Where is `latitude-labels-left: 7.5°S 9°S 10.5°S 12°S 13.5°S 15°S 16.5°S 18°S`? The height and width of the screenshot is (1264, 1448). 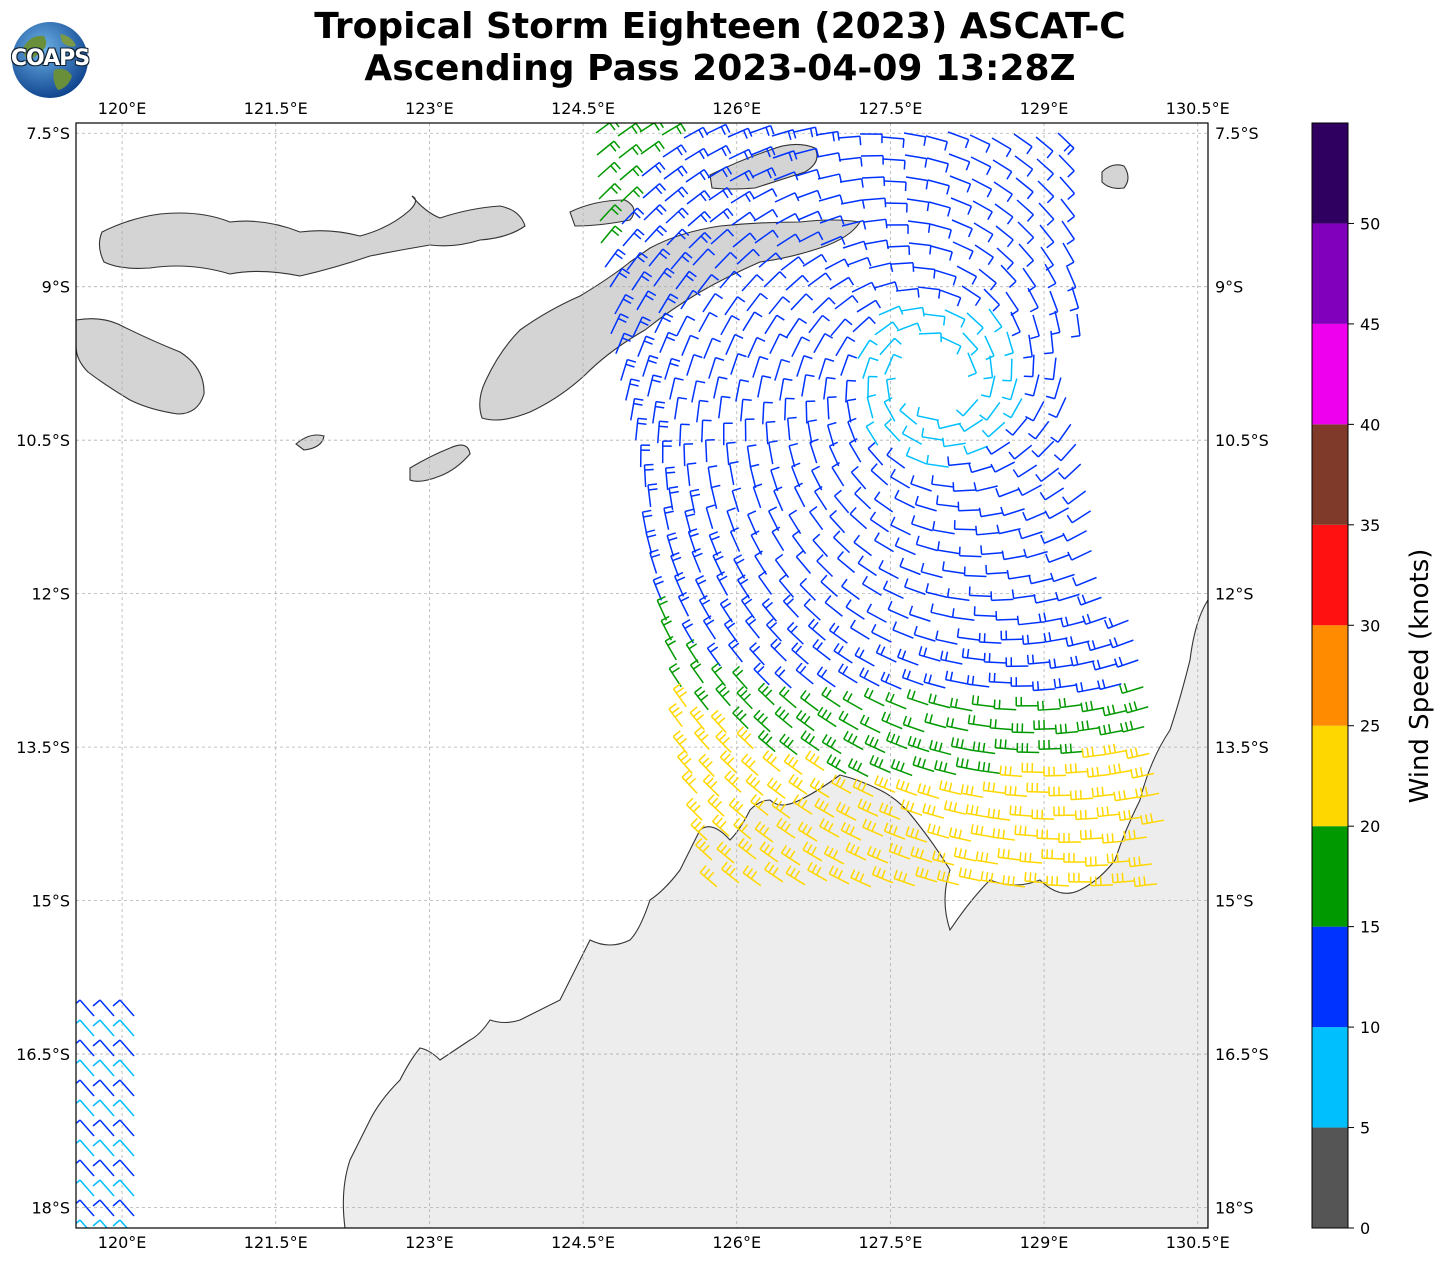
latitude-labels-left: 7.5°S 9°S 10.5°S 12°S 13.5°S 15°S 16.5°S 18°S is located at coordinates (43, 670).